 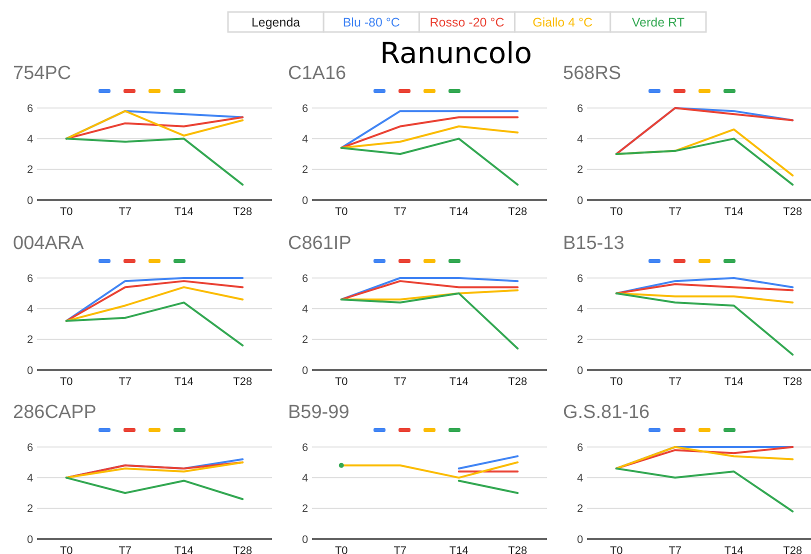 What do you see at coordinates (592, 73) in the screenshot?
I see `chart-title: 568RS` at bounding box center [592, 73].